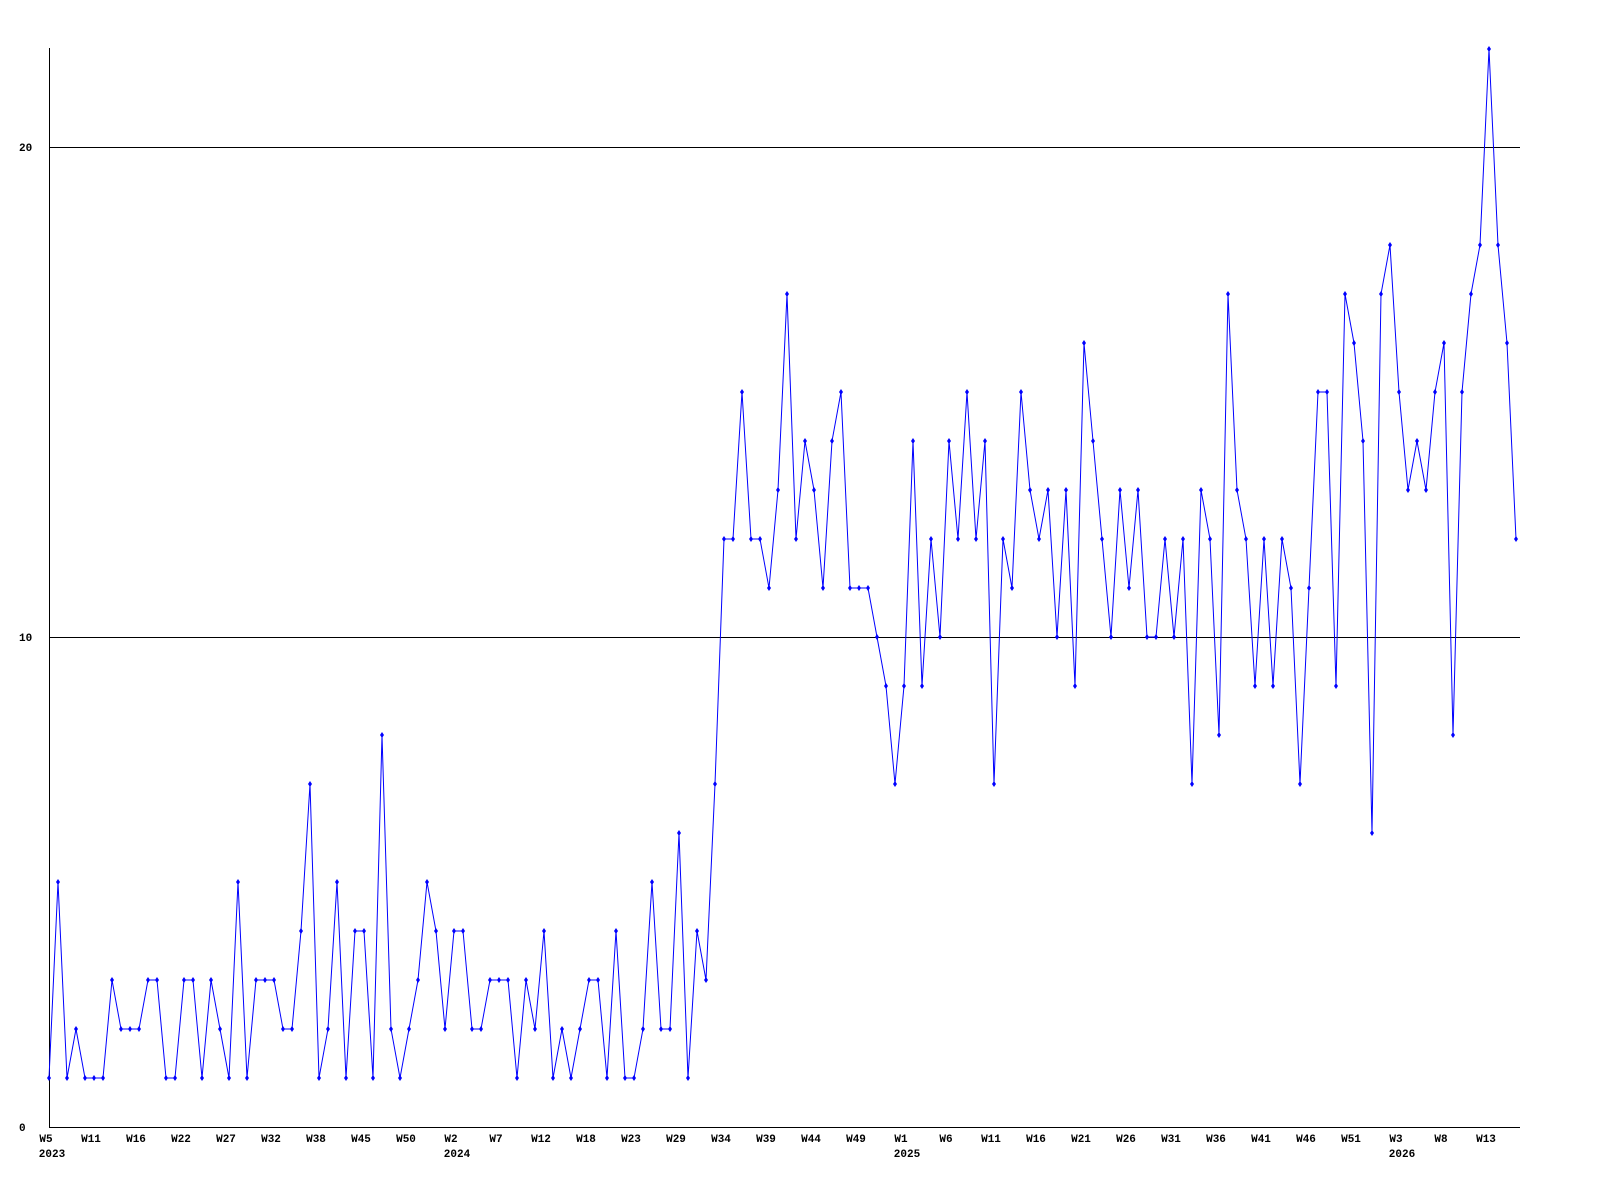 The height and width of the screenshot is (1200, 1600). Describe the element at coordinates (586, 1140) in the screenshot. I see `x-tick-label: W18` at that location.